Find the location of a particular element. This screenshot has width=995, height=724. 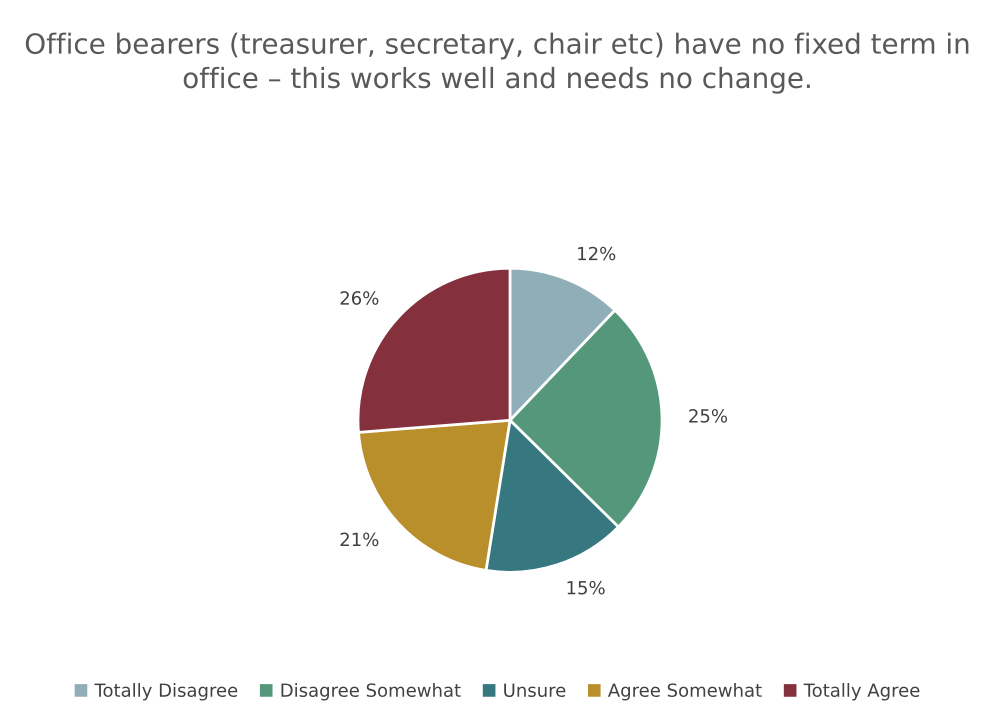

legend-label: Totally Disagree is located at coordinates (166, 692).